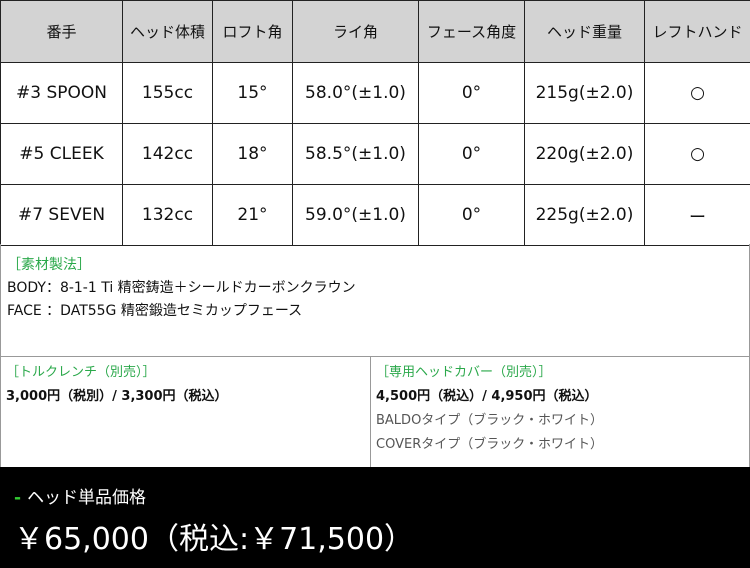 This screenshot has height=568, width=750. What do you see at coordinates (18, 498) in the screenshot?
I see `dash-icon: -` at bounding box center [18, 498].